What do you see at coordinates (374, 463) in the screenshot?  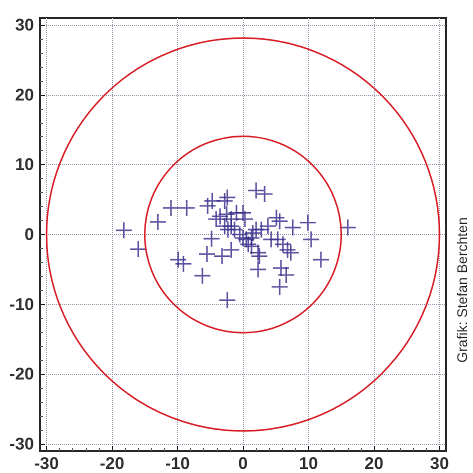 I see `x-tick-label: 20` at bounding box center [374, 463].